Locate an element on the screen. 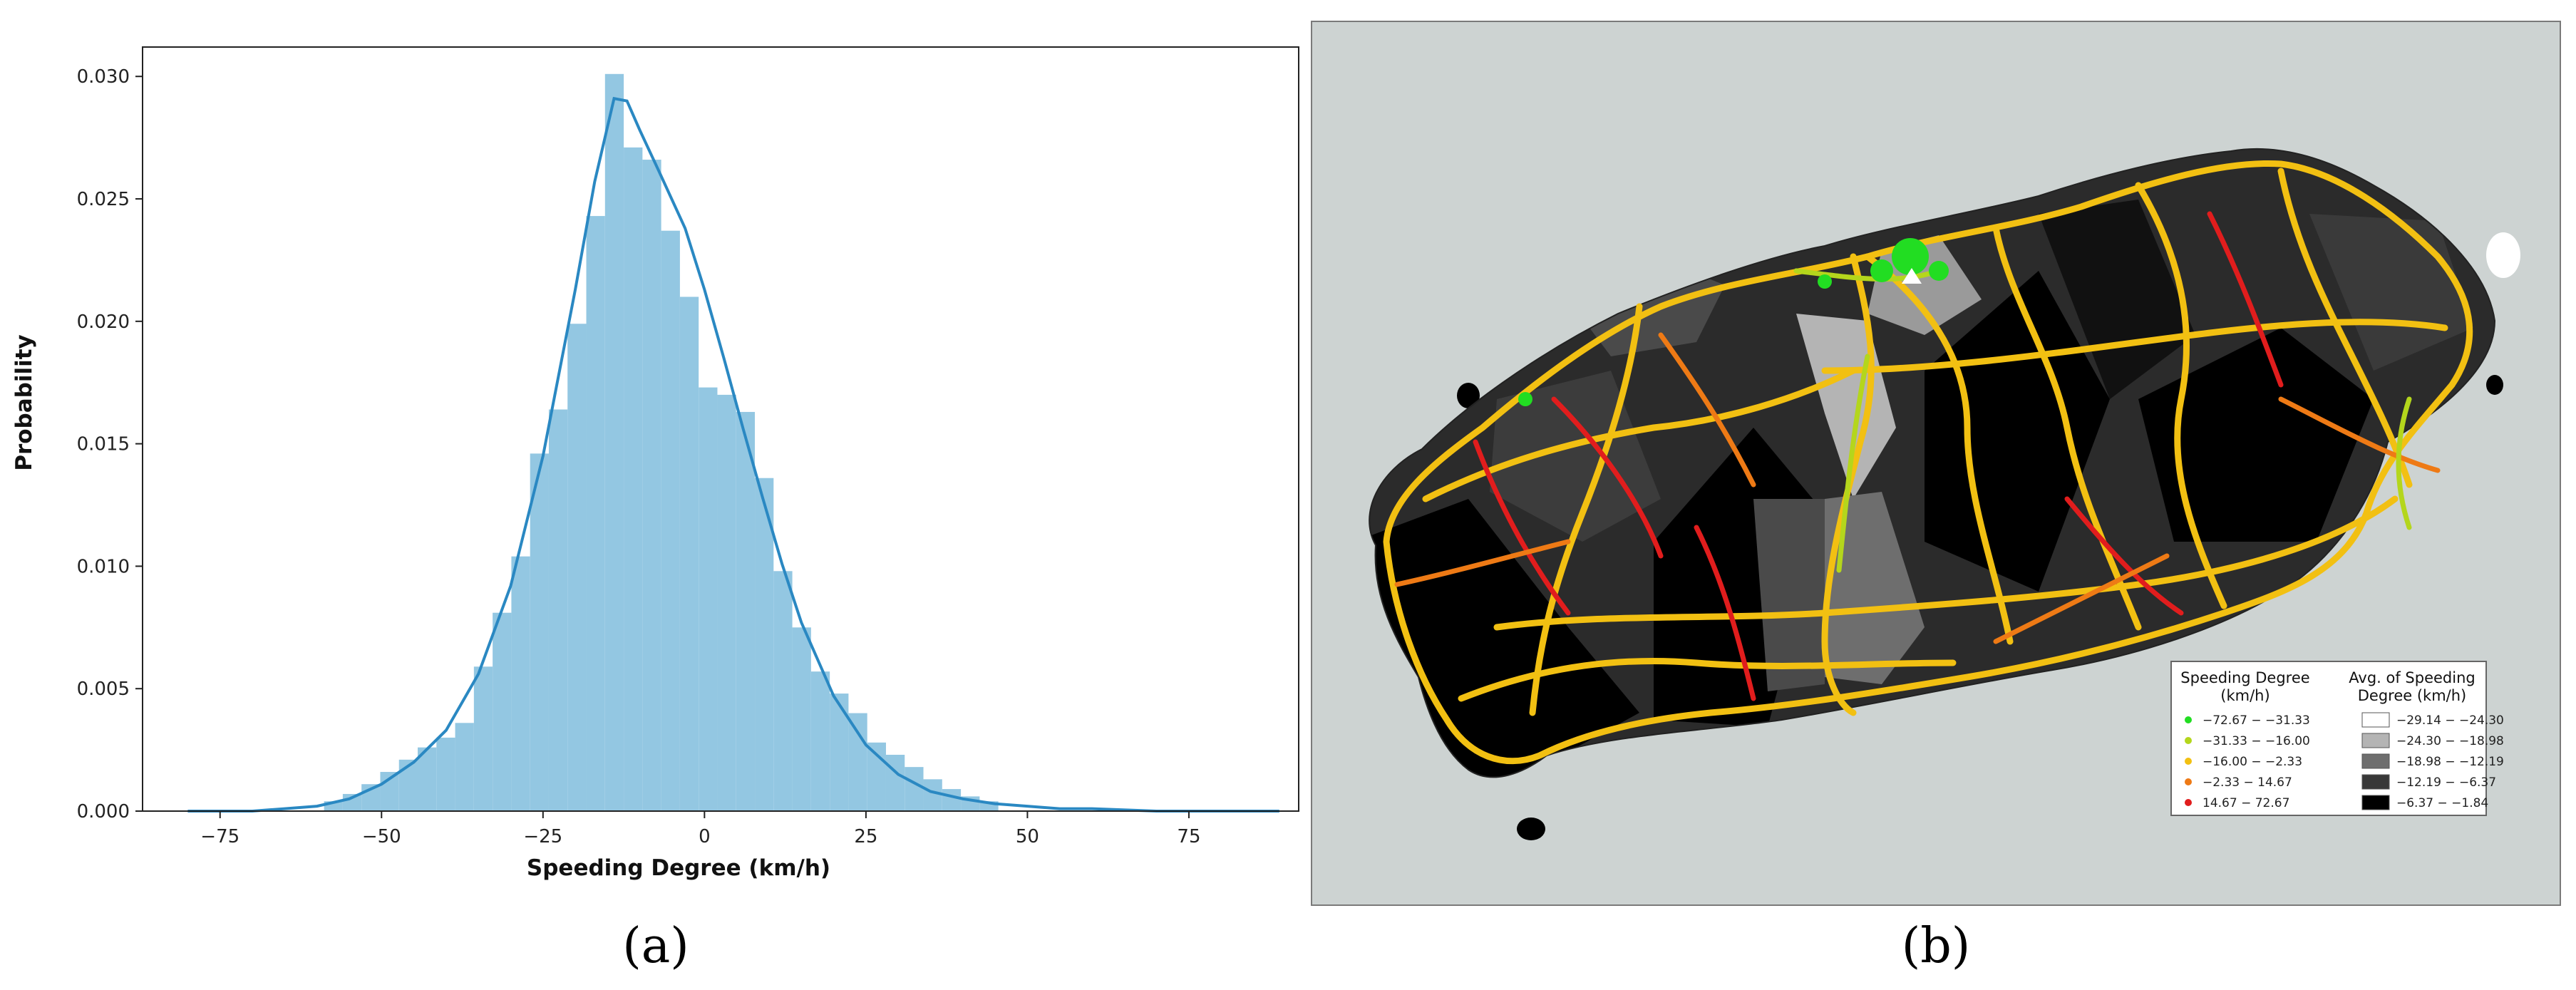  x-tick-label: −25 is located at coordinates (542, 836).